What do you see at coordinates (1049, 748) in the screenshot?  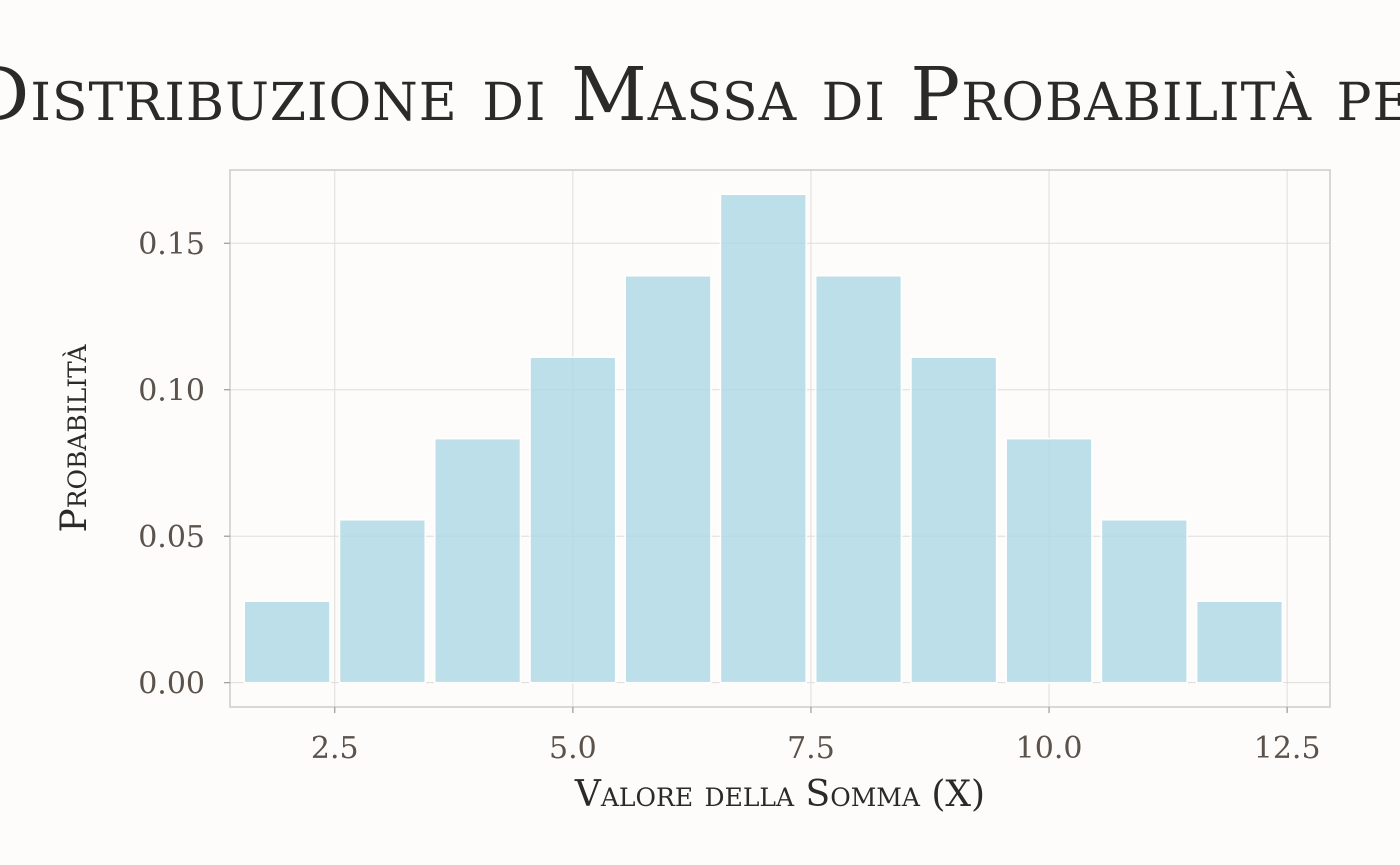 I see `x-tick-label: 10.0` at bounding box center [1049, 748].